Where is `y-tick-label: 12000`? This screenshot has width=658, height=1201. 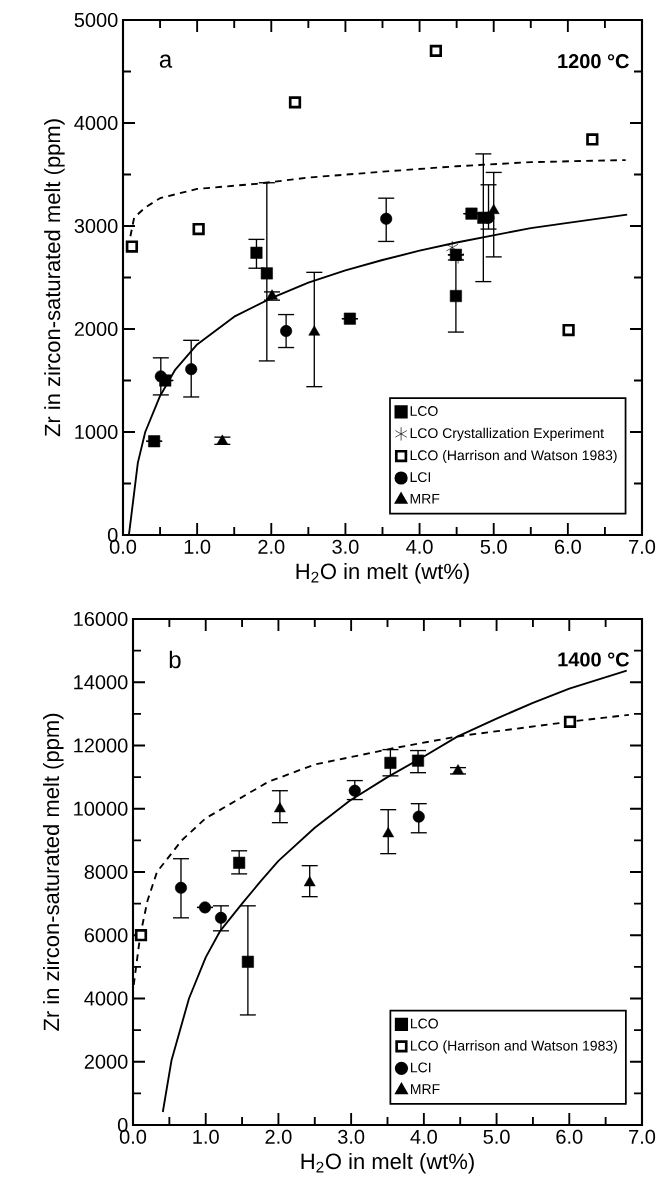 y-tick-label: 12000 is located at coordinates (101, 745).